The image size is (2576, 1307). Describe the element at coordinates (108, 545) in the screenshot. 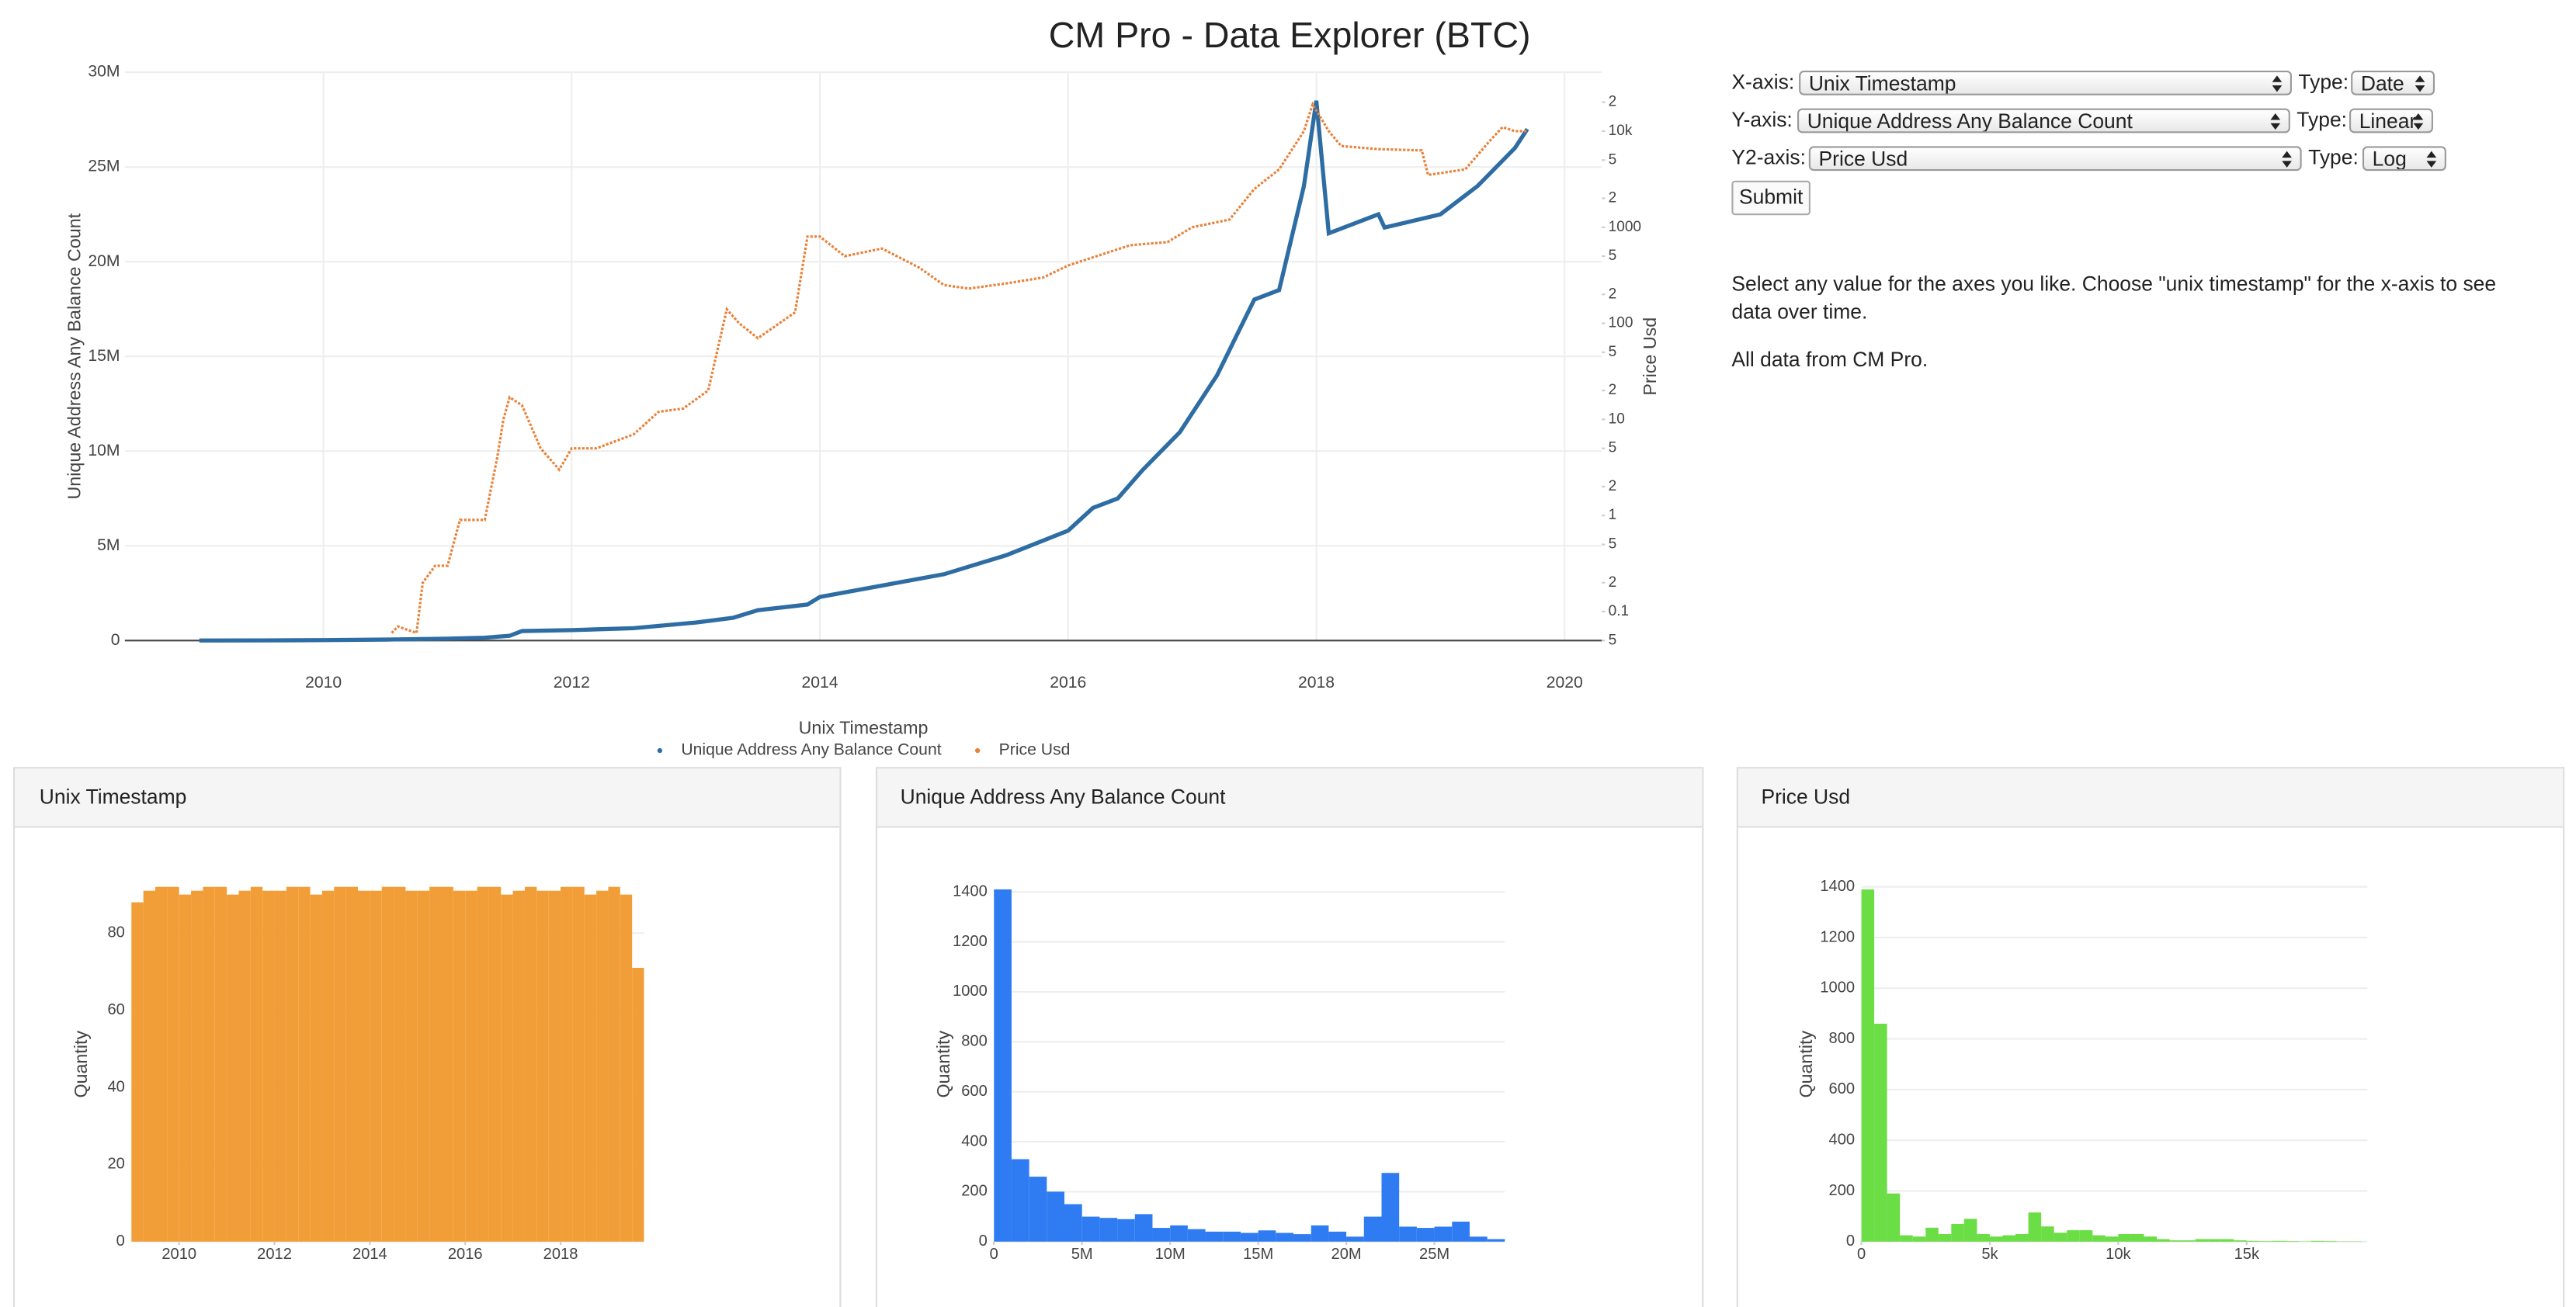

I see `y-tick-label: 5M` at that location.